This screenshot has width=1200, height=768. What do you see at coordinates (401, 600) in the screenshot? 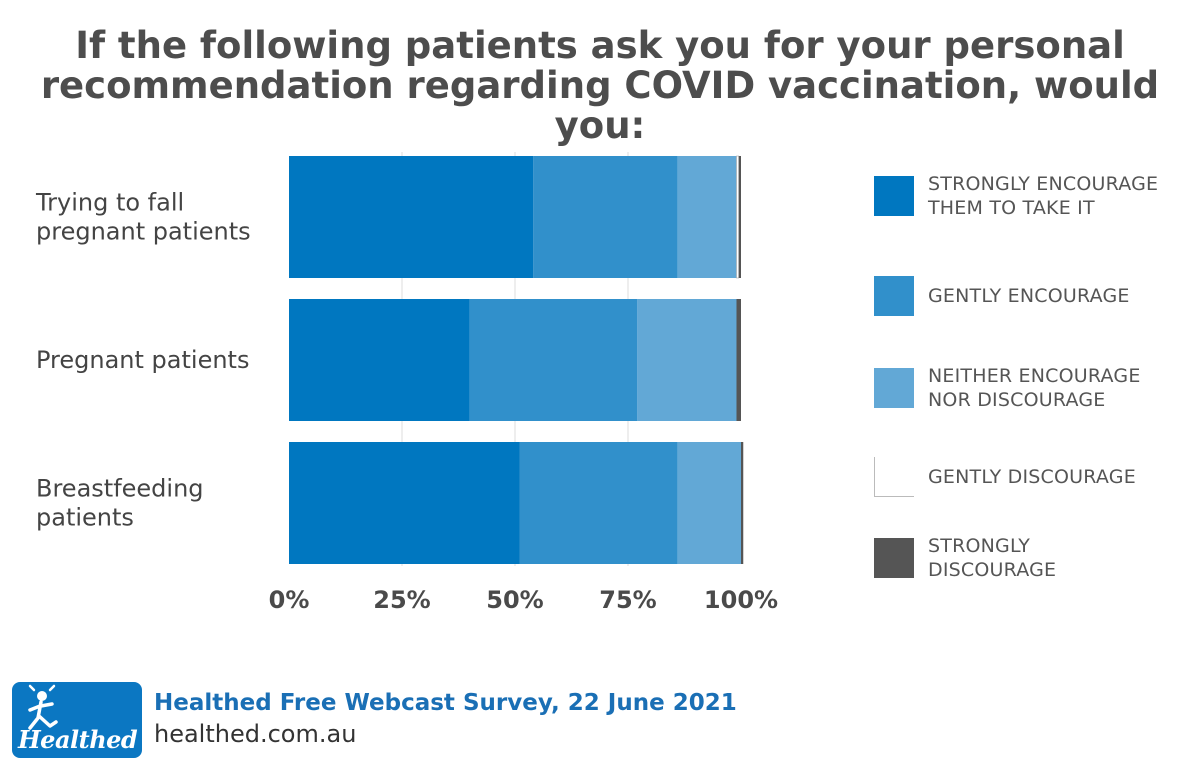
I see `tick-label-1: 25%` at bounding box center [401, 600].